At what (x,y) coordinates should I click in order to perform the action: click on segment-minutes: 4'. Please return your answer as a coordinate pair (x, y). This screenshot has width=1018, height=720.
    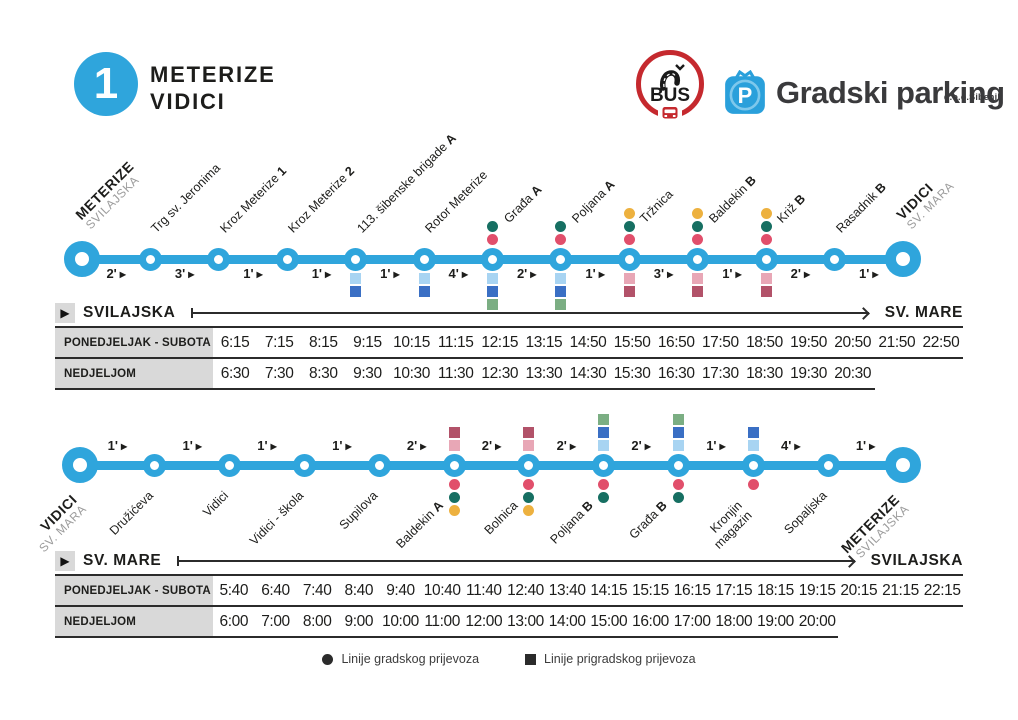
    Looking at the image, I should click on (786, 445).